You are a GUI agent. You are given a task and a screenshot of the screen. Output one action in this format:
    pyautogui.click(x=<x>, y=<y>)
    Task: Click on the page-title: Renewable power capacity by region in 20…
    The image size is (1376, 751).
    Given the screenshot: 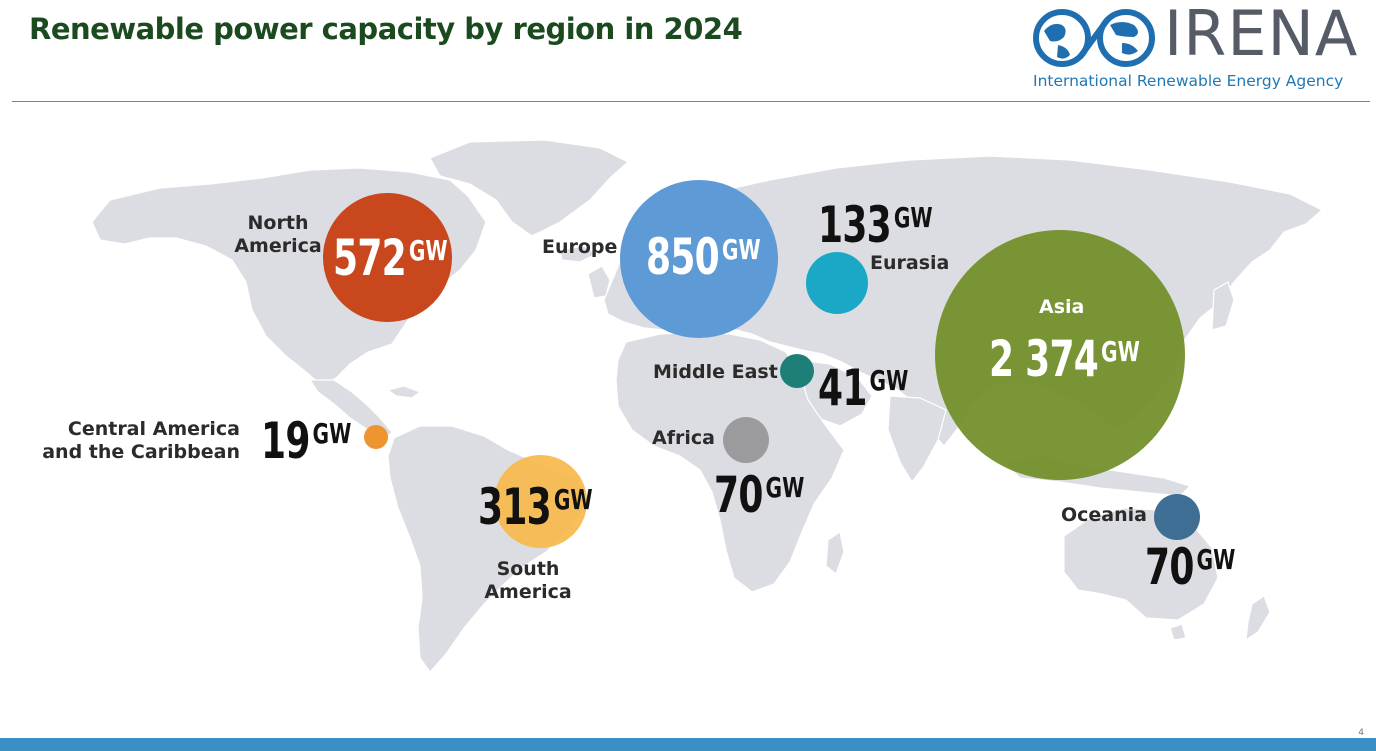 What is the action you would take?
    pyautogui.click(x=386, y=29)
    